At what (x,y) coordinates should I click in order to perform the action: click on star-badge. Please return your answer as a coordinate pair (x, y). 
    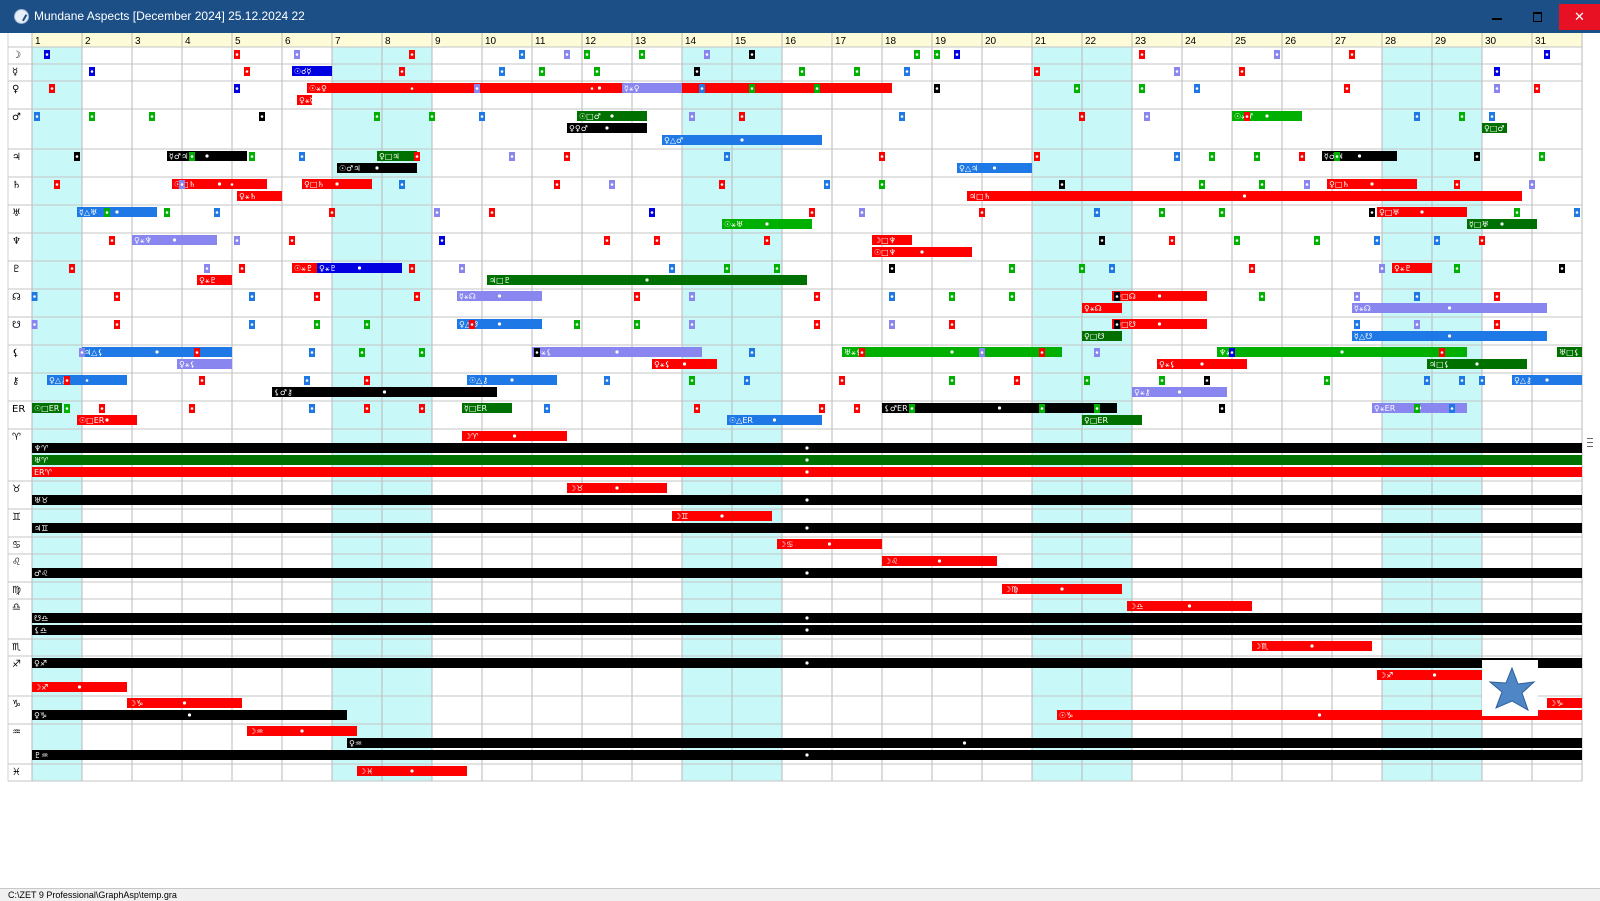
    Looking at the image, I should click on (1510, 688).